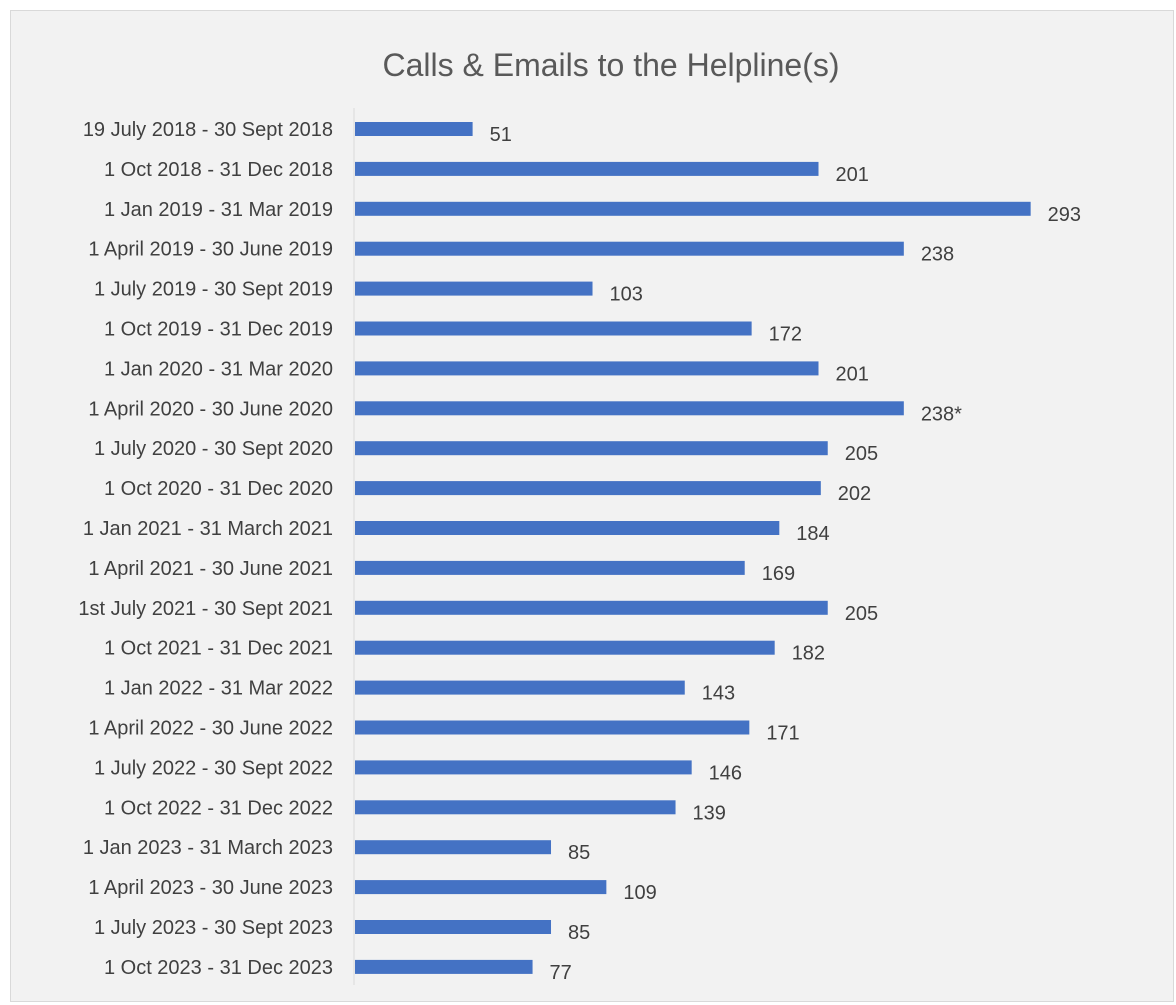 The image size is (1176, 1005). Describe the element at coordinates (210, 888) in the screenshot. I see `category-label: 1 April 2023 - 30 June 2023` at that location.